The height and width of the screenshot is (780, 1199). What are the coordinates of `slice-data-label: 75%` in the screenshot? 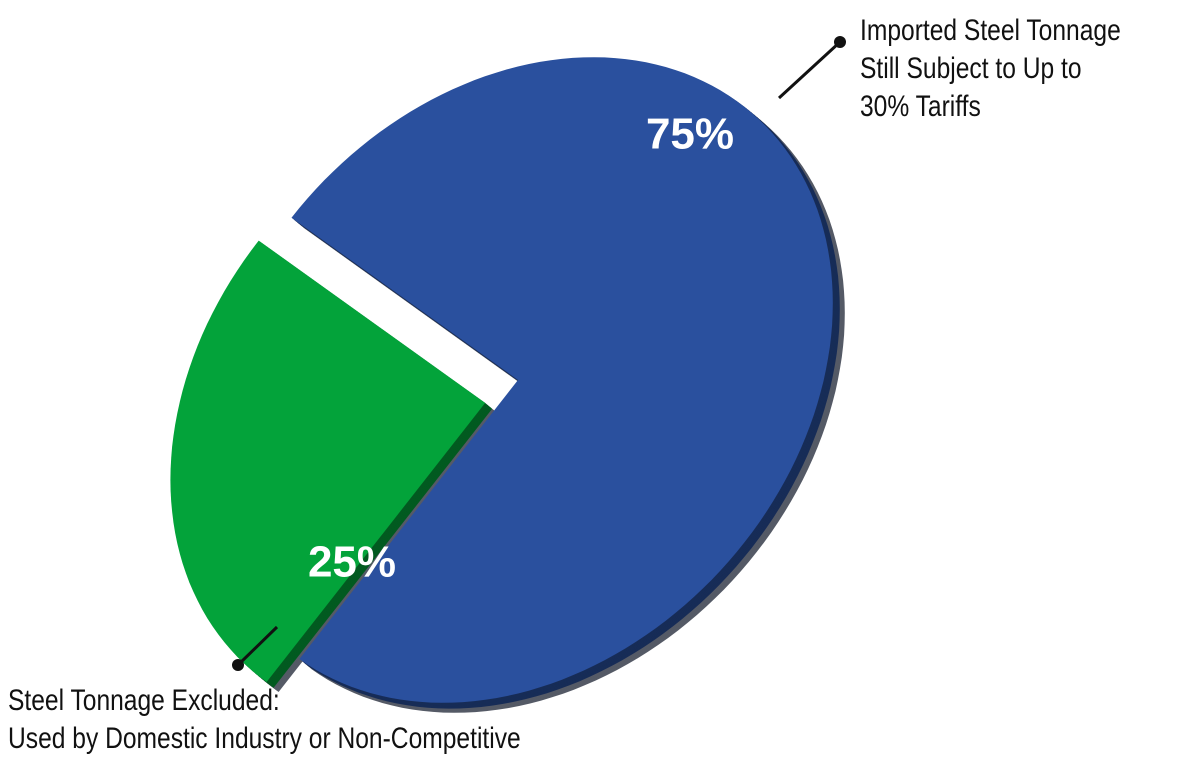 It's located at (690, 134).